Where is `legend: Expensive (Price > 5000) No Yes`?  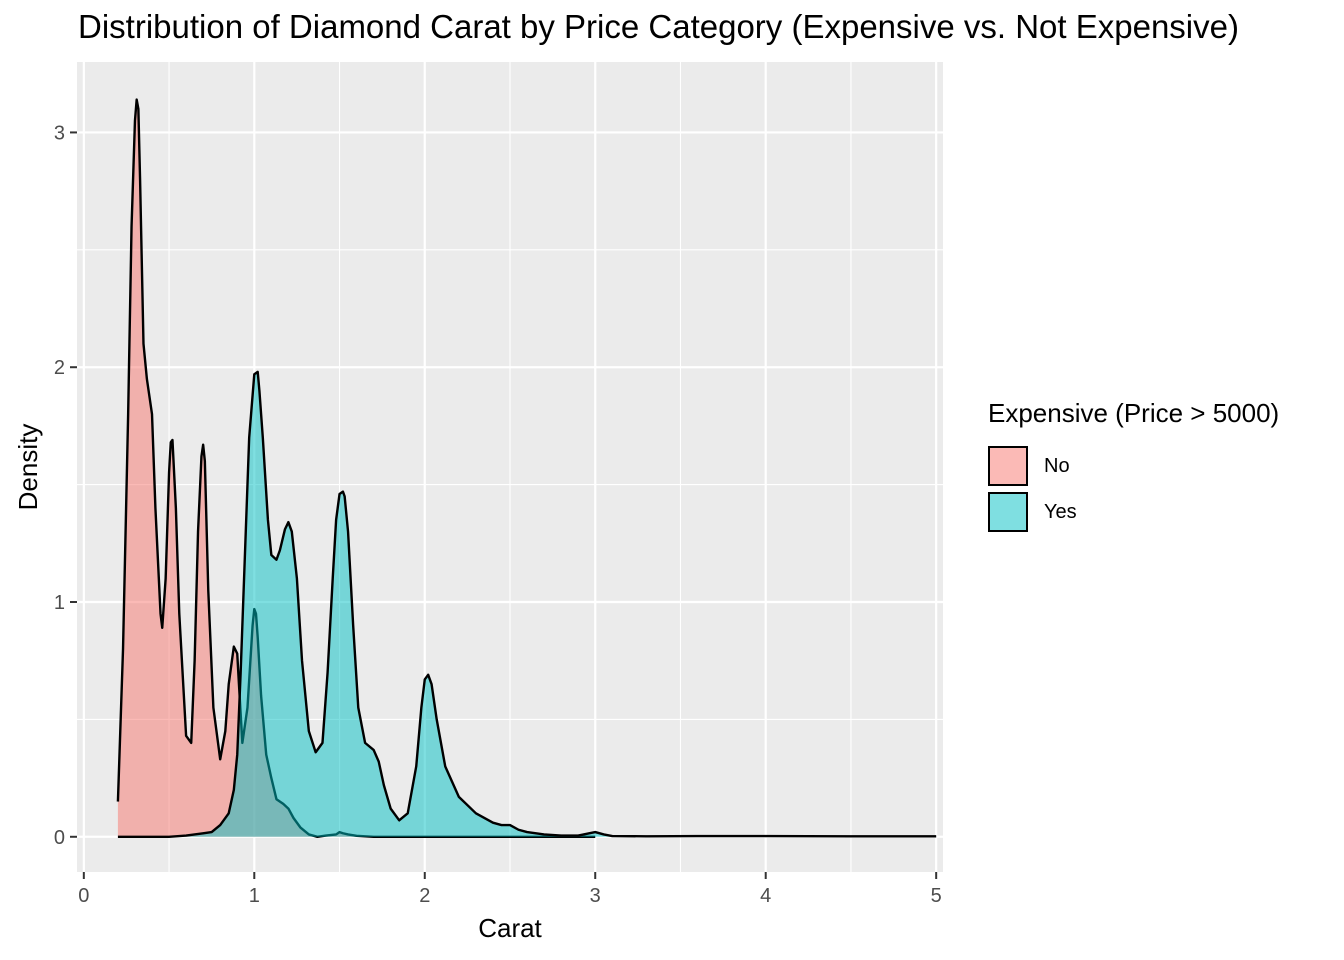 legend: Expensive (Price > 5000) No Yes is located at coordinates (1133, 466).